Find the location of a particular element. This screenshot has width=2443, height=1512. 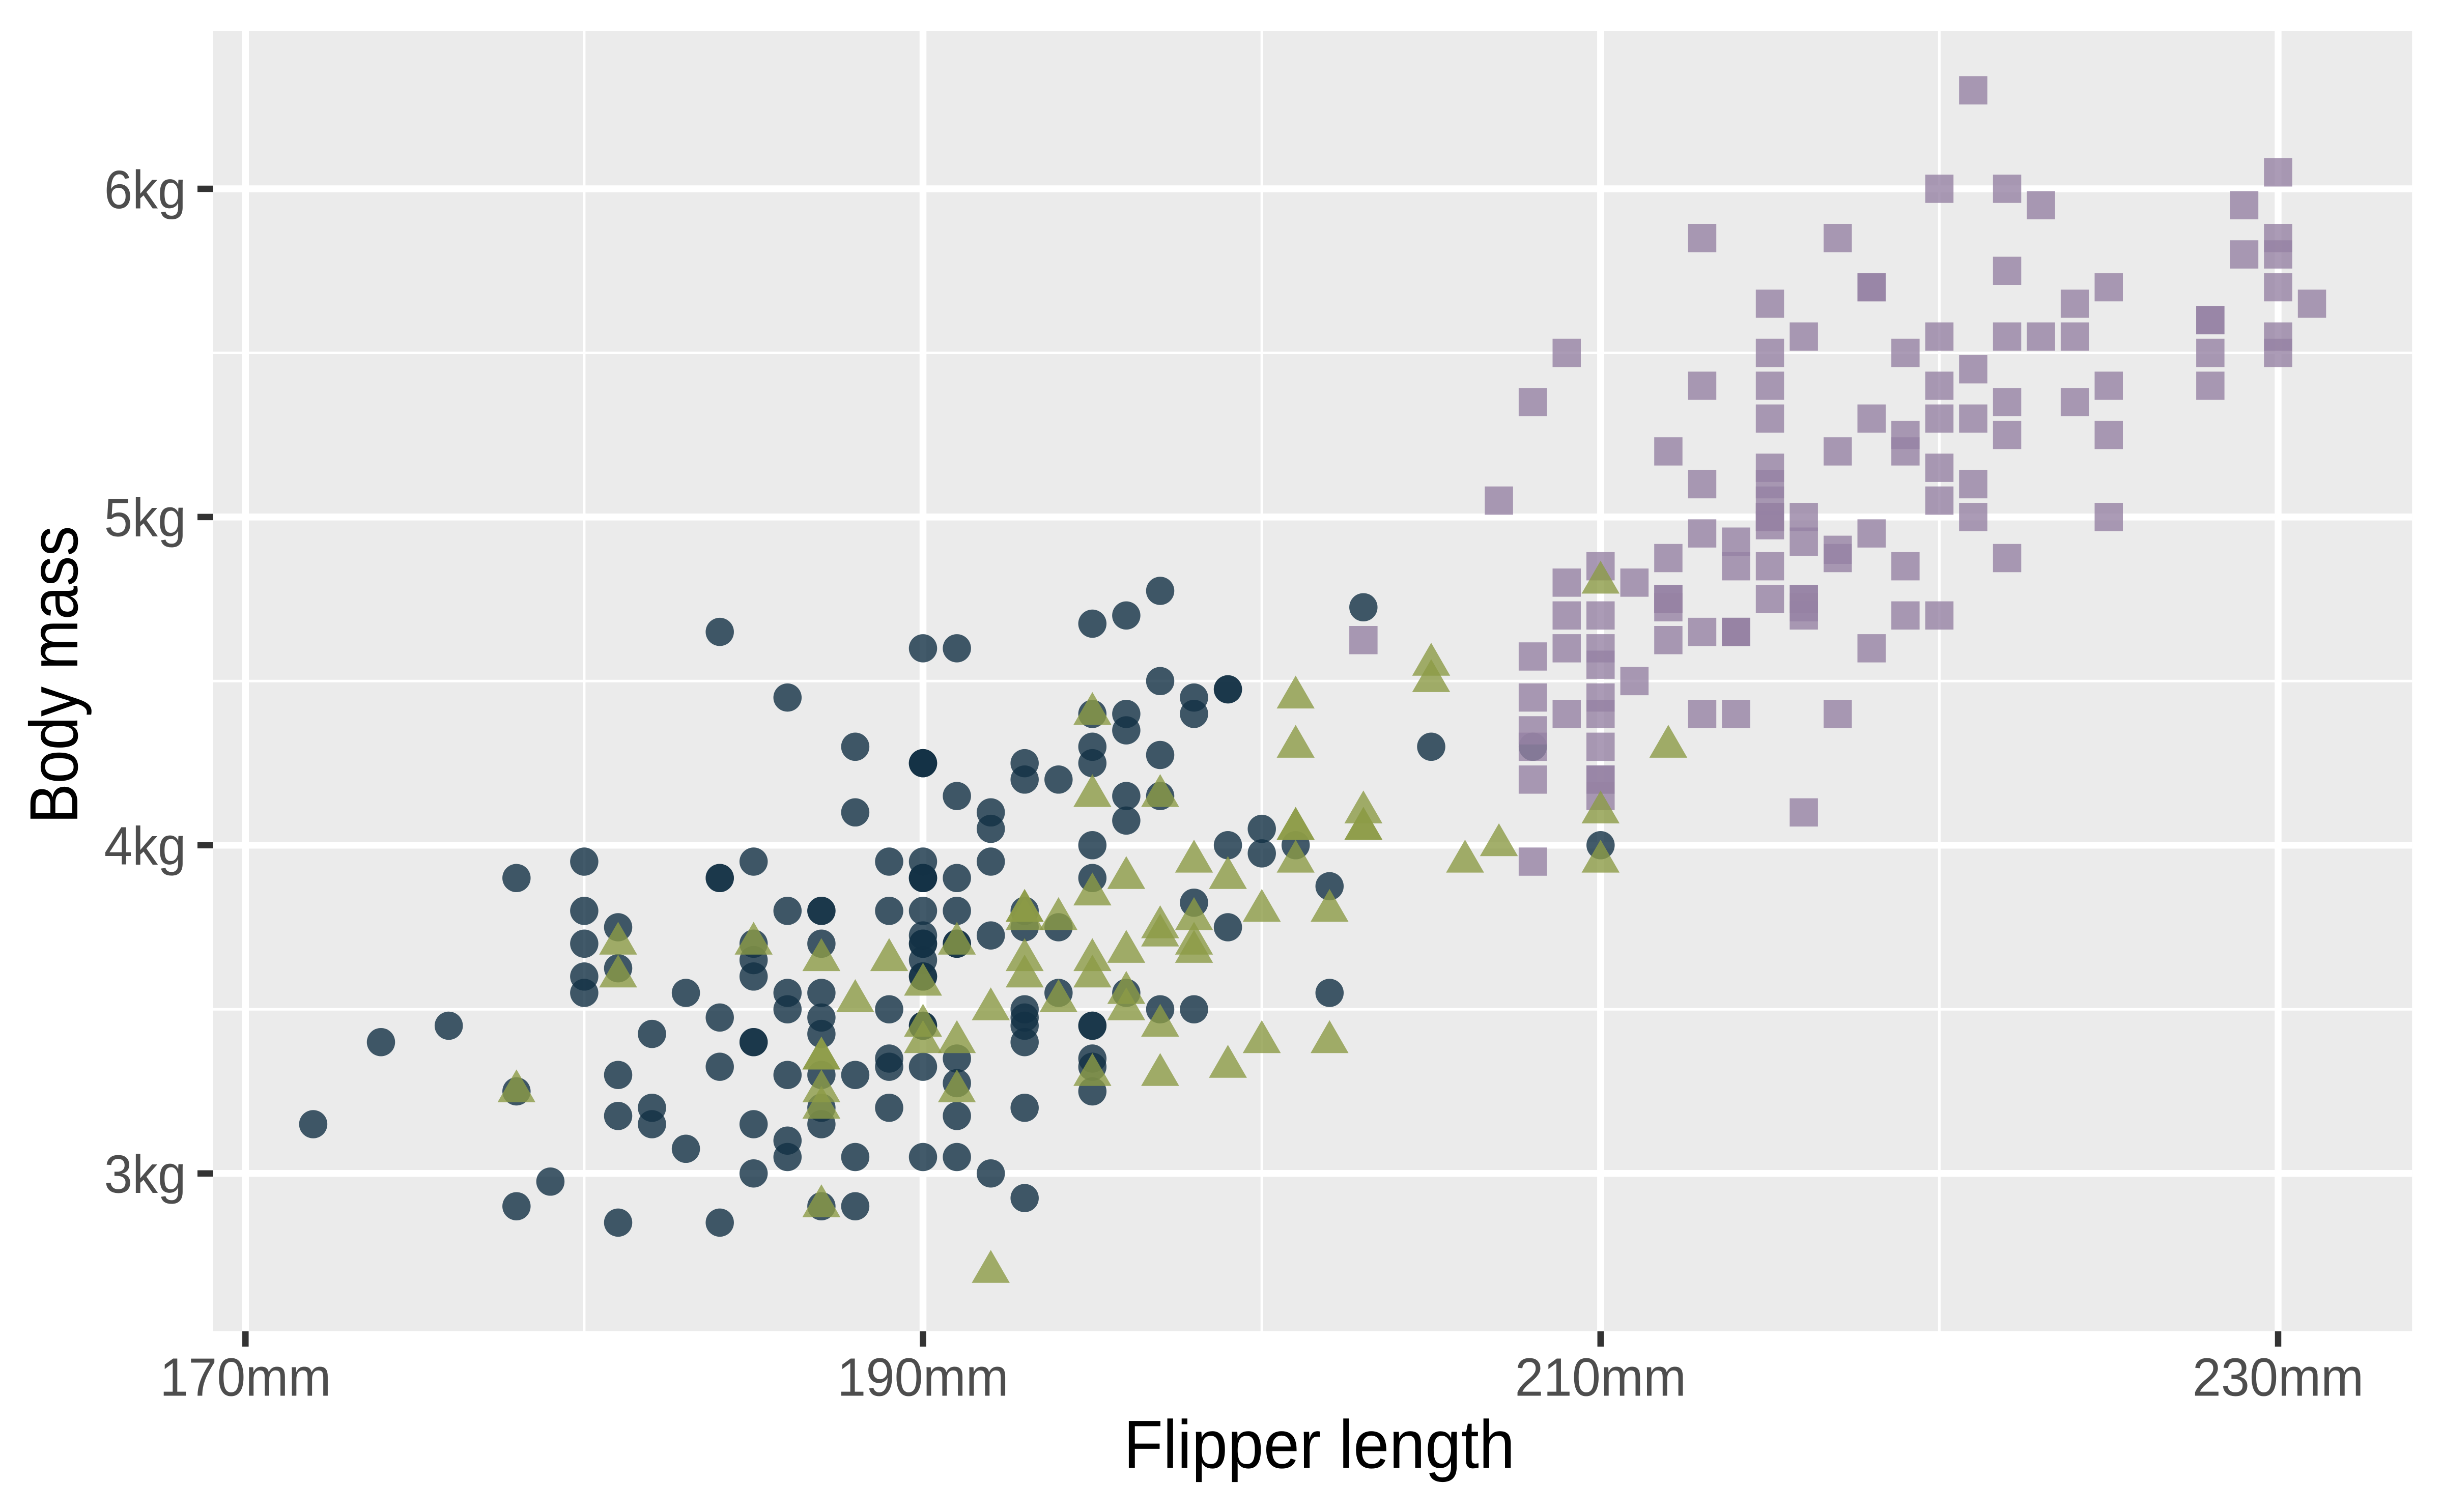

svg-text: Body mass is located at coordinates (54, 675).